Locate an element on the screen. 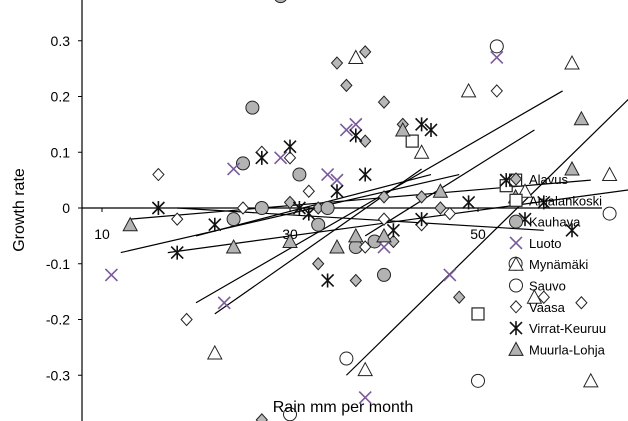  y-tick-label: 0.1 is located at coordinates (61, 152).